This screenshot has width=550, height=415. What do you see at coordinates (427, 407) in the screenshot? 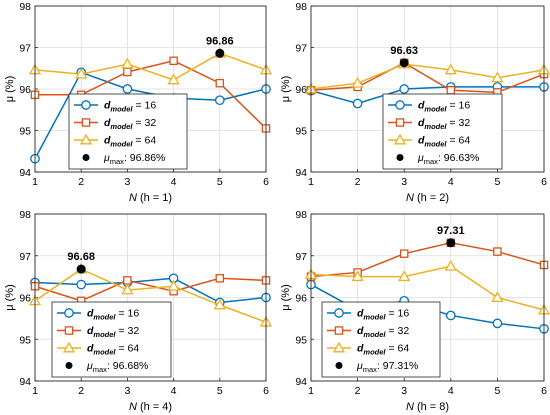
I see `x-axis-label: N (h = 8)` at bounding box center [427, 407].